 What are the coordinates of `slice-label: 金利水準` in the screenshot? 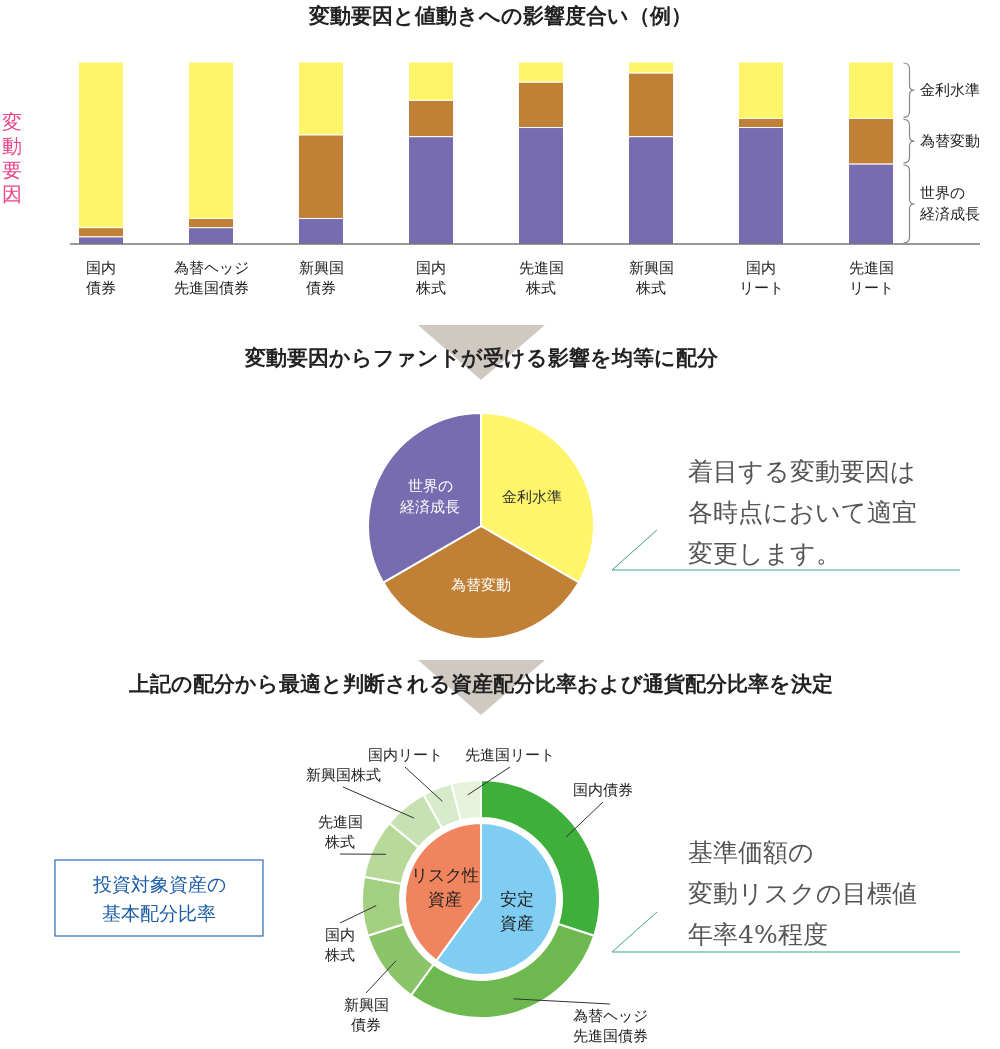 It's located at (531, 496).